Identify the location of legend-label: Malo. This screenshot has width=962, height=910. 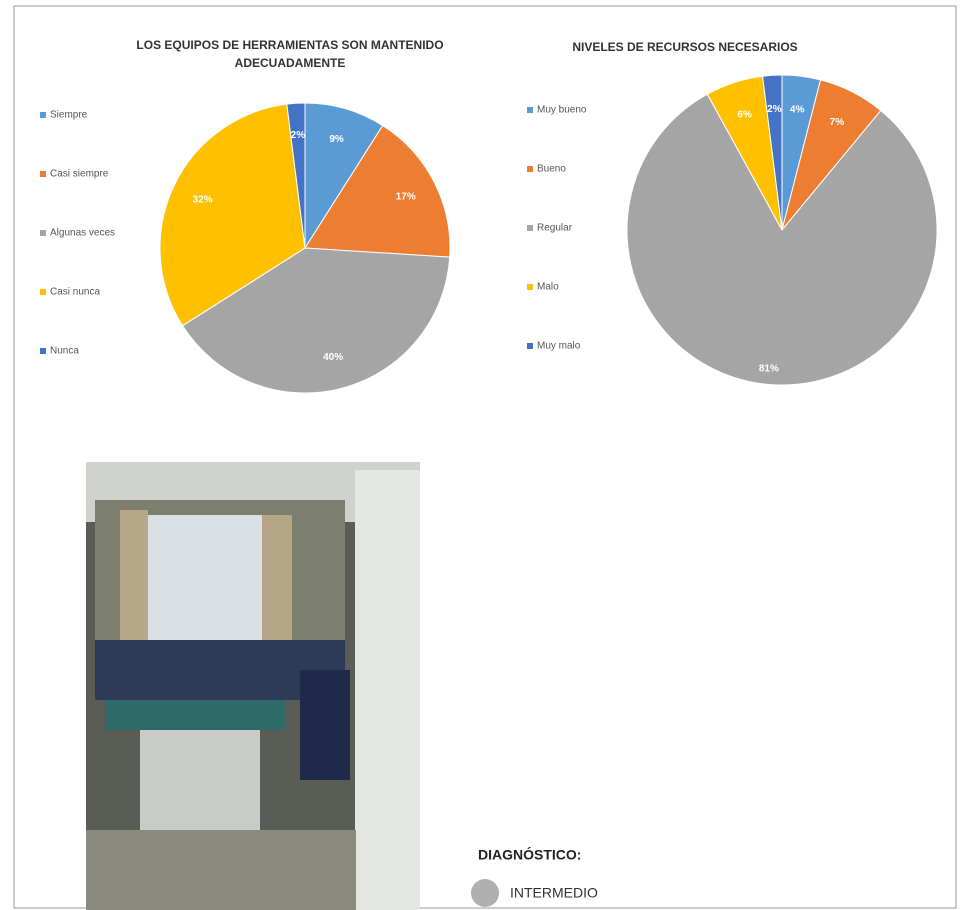
(548, 287).